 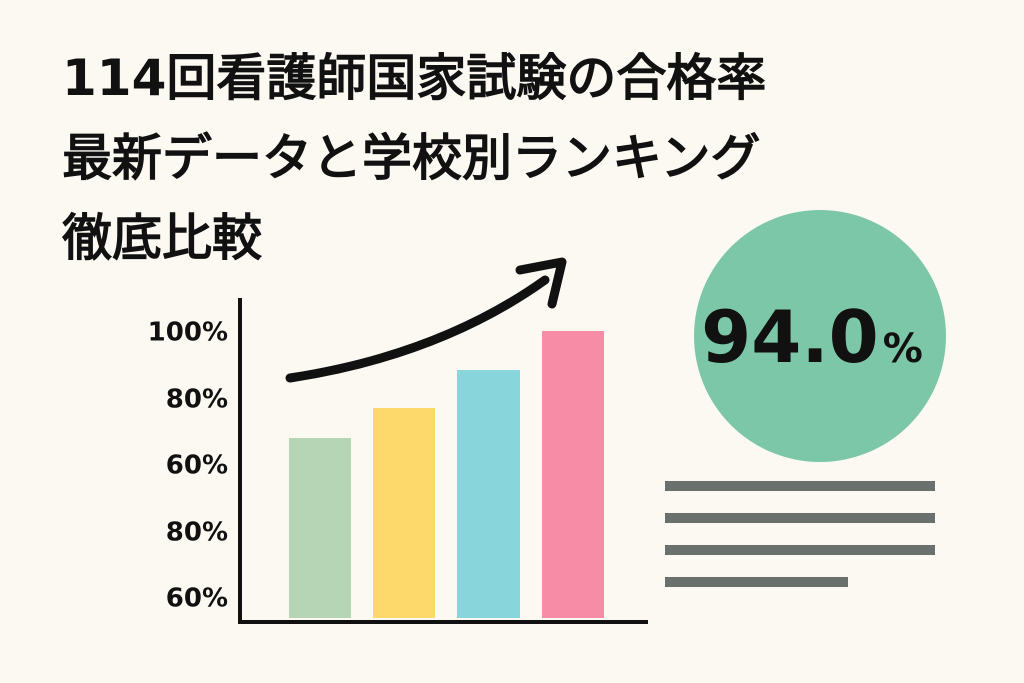 What do you see at coordinates (162, 238) in the screenshot?
I see `title-line: 徹底比較` at bounding box center [162, 238].